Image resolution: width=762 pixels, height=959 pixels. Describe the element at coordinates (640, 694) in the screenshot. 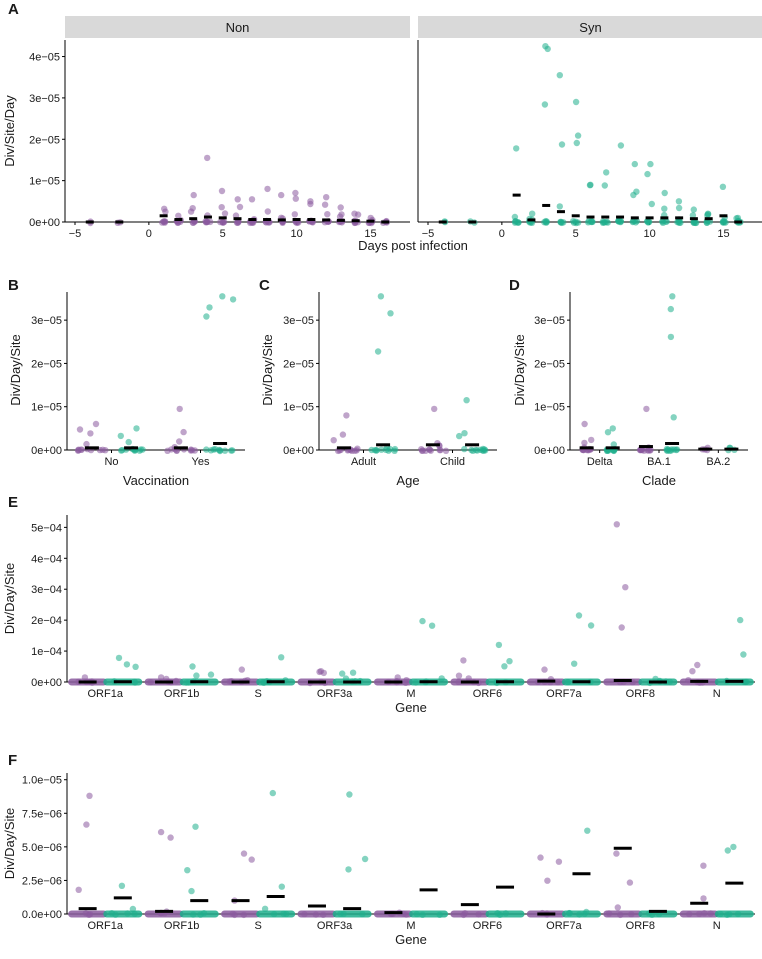

I see `x-tick-label: ORF8` at that location.